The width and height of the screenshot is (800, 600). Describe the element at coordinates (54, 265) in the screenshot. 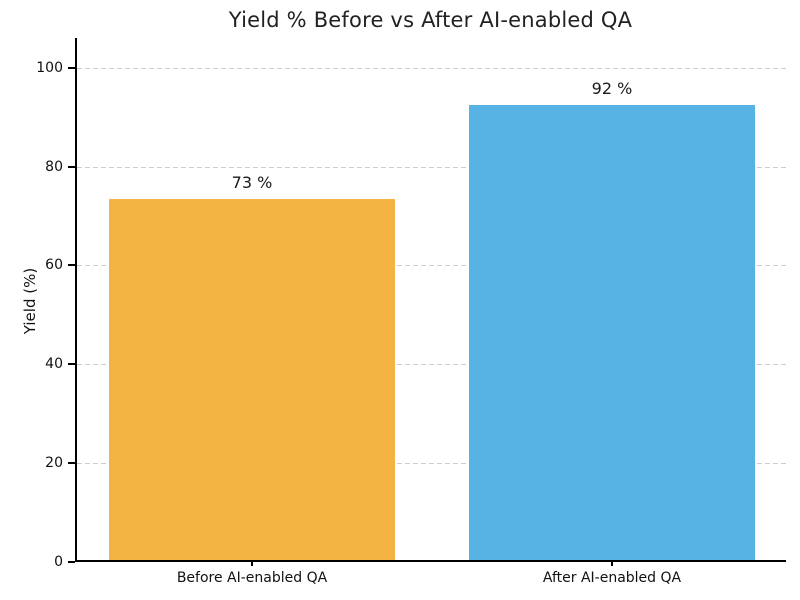

I see `y-tick-label: 60` at that location.